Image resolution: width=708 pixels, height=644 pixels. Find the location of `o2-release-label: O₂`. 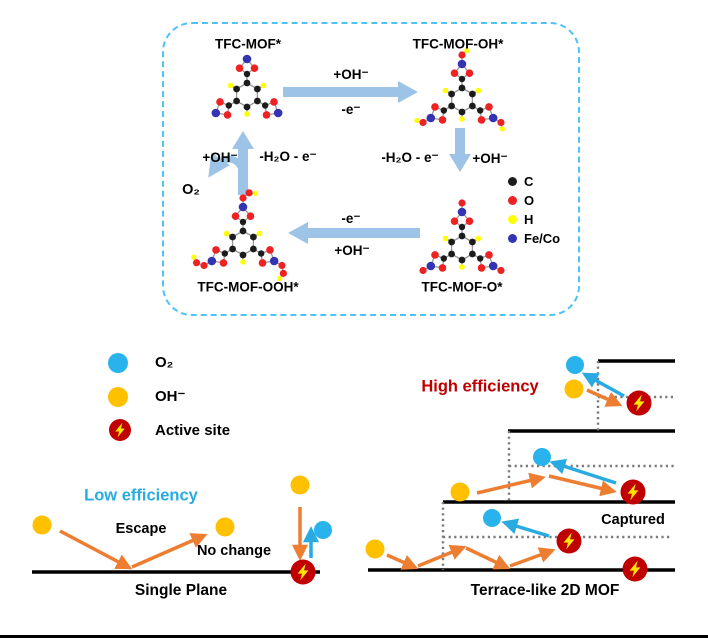

o2-release-label: O₂ is located at coordinates (191, 190).